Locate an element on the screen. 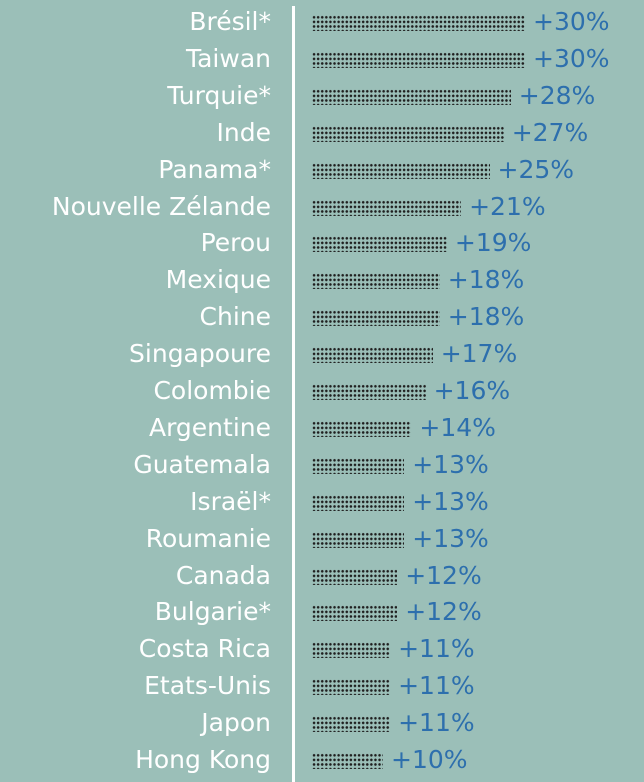  category-label: Guatemala is located at coordinates (202, 464).